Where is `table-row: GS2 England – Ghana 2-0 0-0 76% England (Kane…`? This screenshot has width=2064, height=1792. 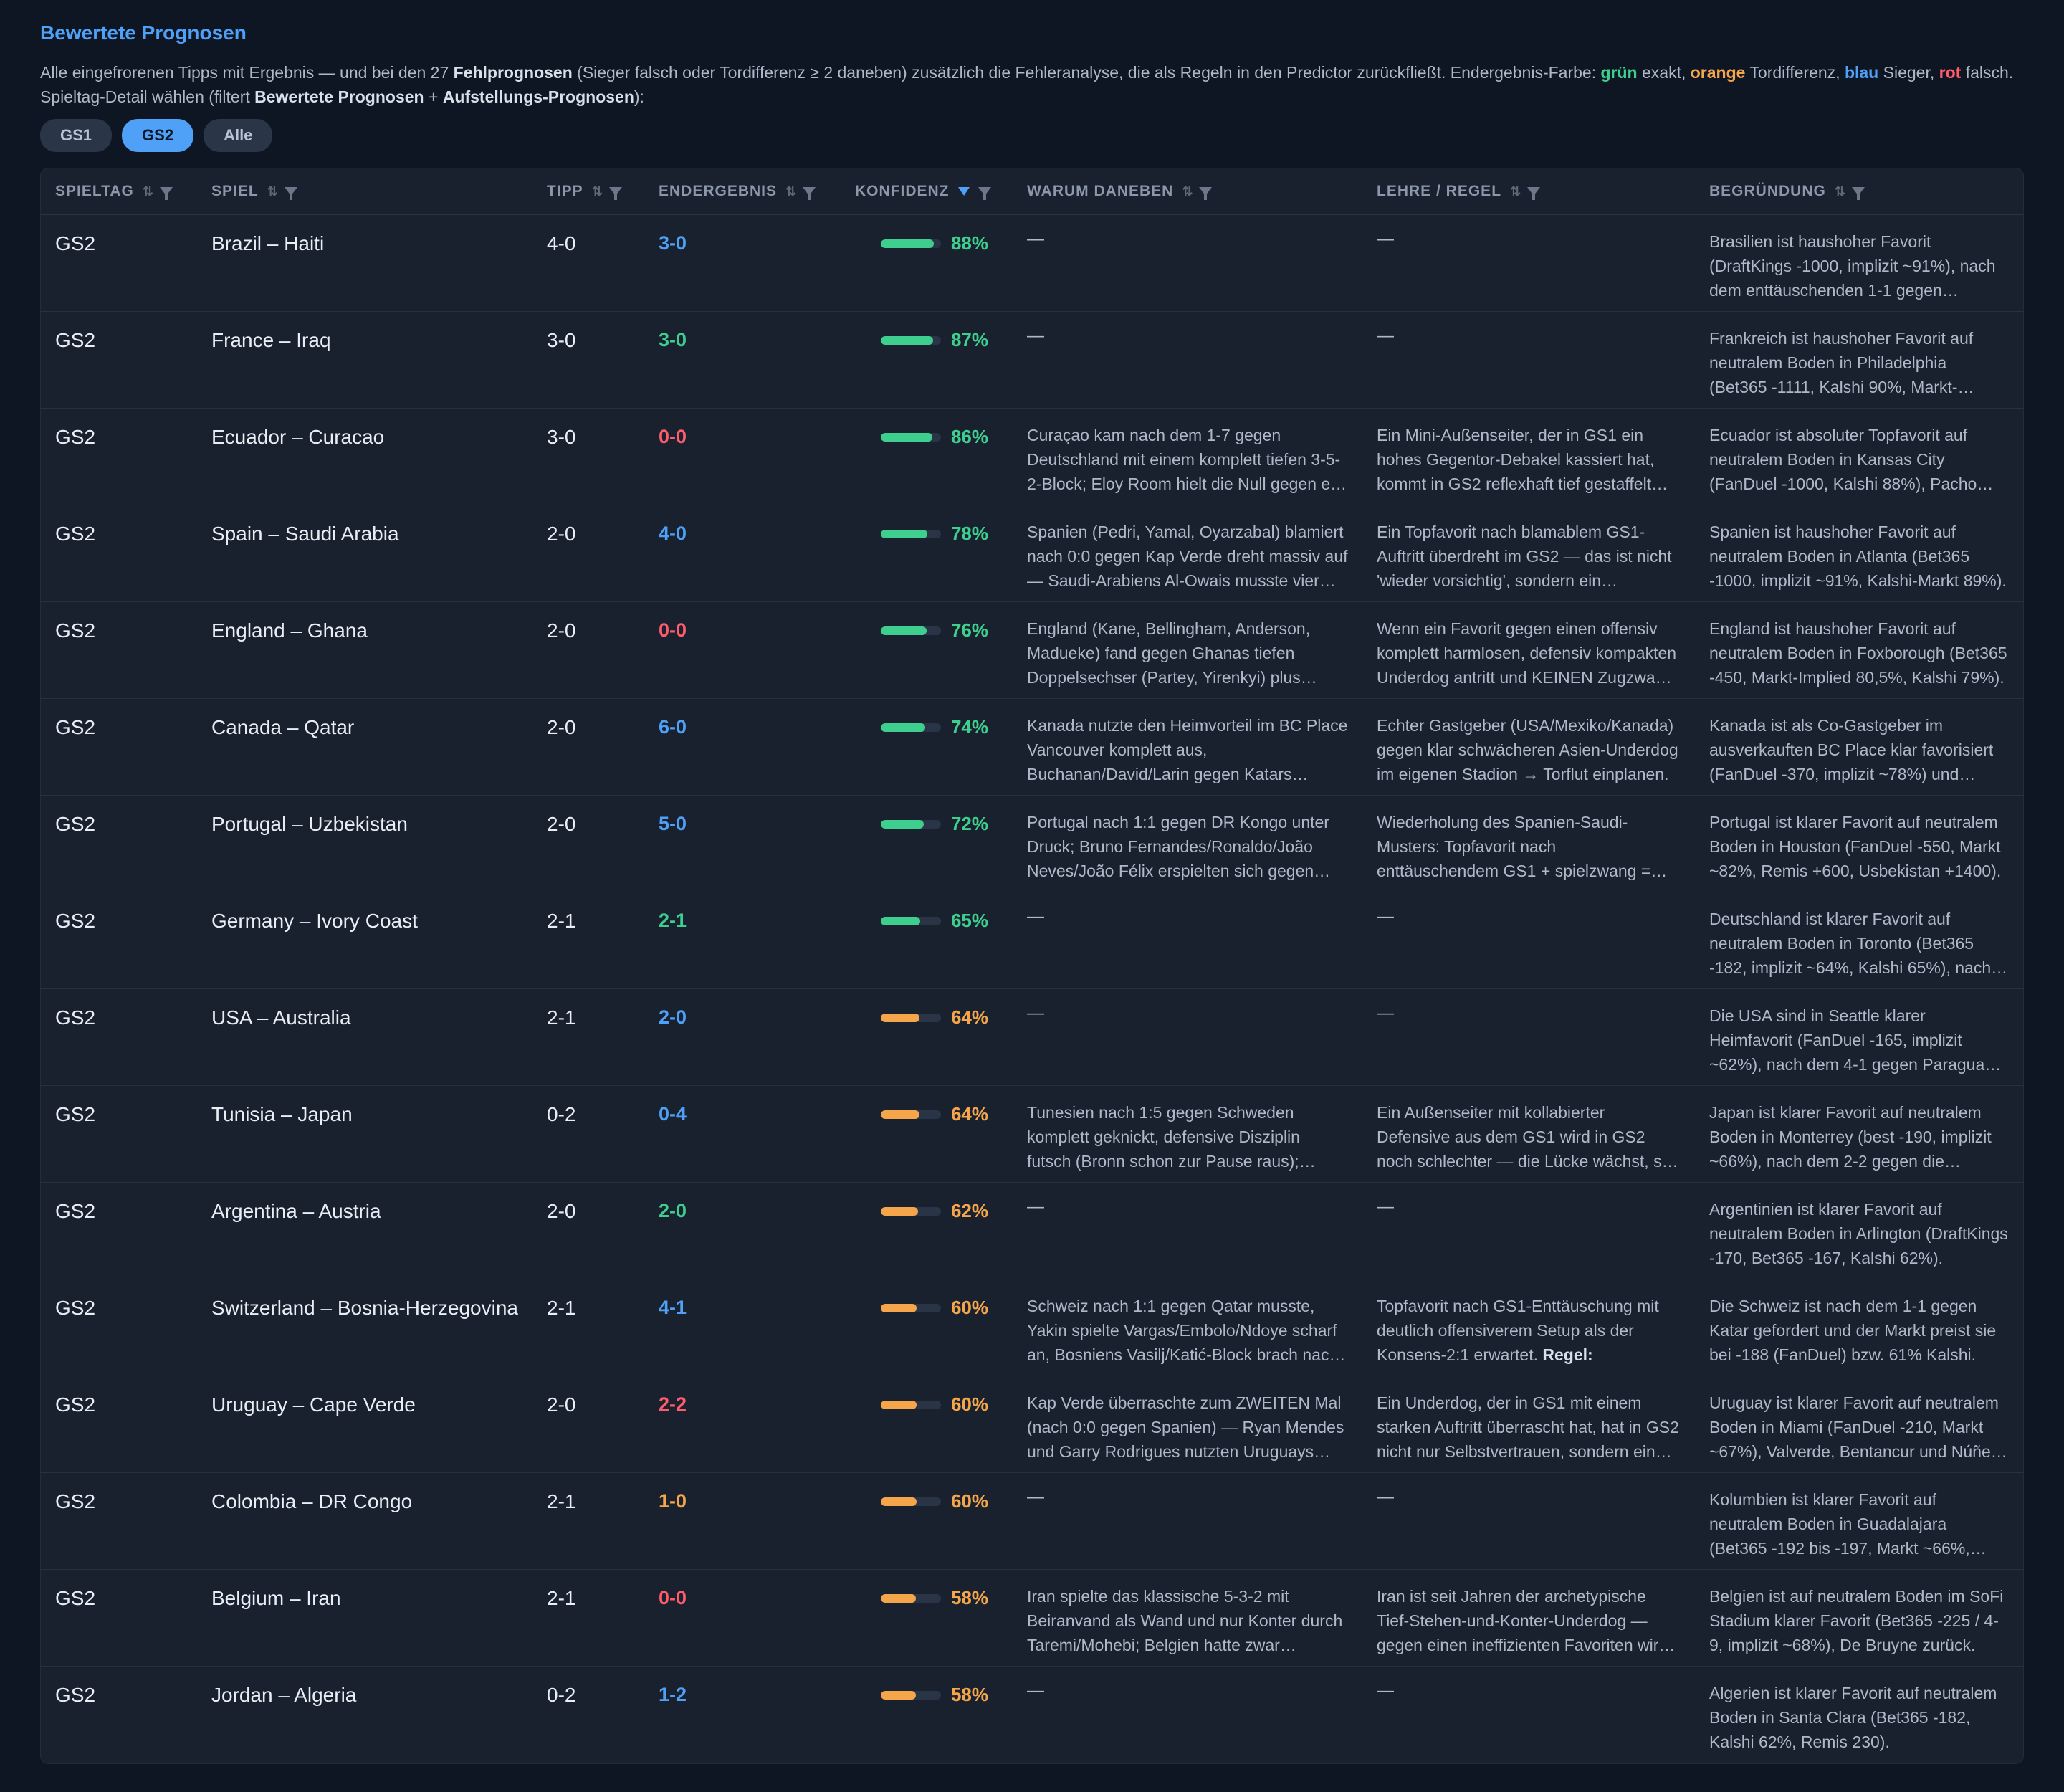 table-row: GS2 England – Ghana 2-0 0-0 76% England (Kane… is located at coordinates (1032, 650).